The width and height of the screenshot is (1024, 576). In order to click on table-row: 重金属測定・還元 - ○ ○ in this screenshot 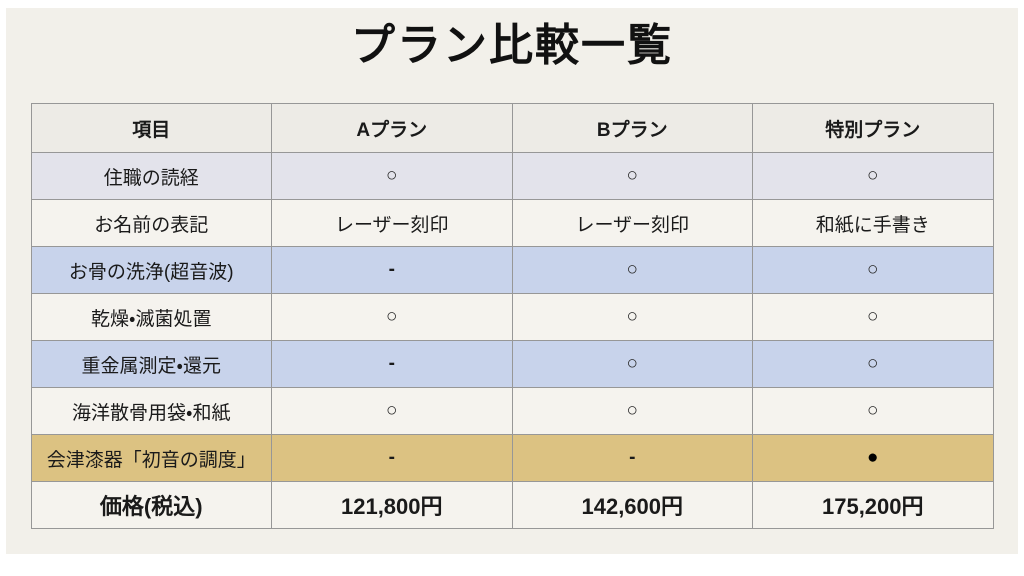, I will do `click(512, 364)`.